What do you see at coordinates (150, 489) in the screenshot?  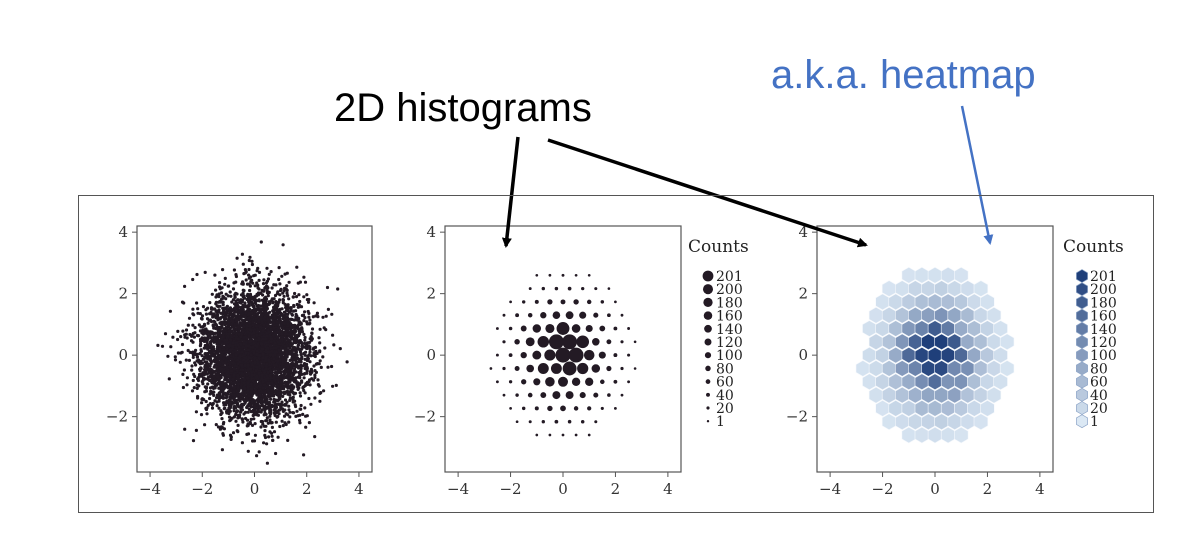 I see `x-tick-label: −4` at bounding box center [150, 489].